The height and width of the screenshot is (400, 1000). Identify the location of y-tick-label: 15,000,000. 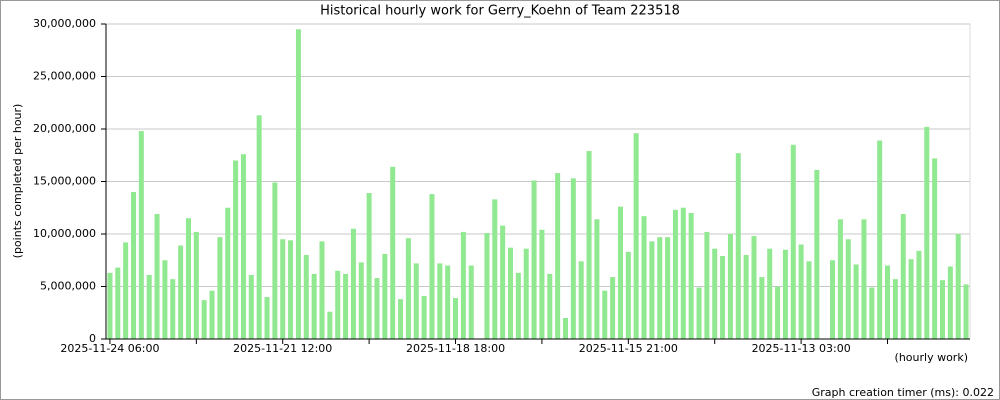
(64, 181).